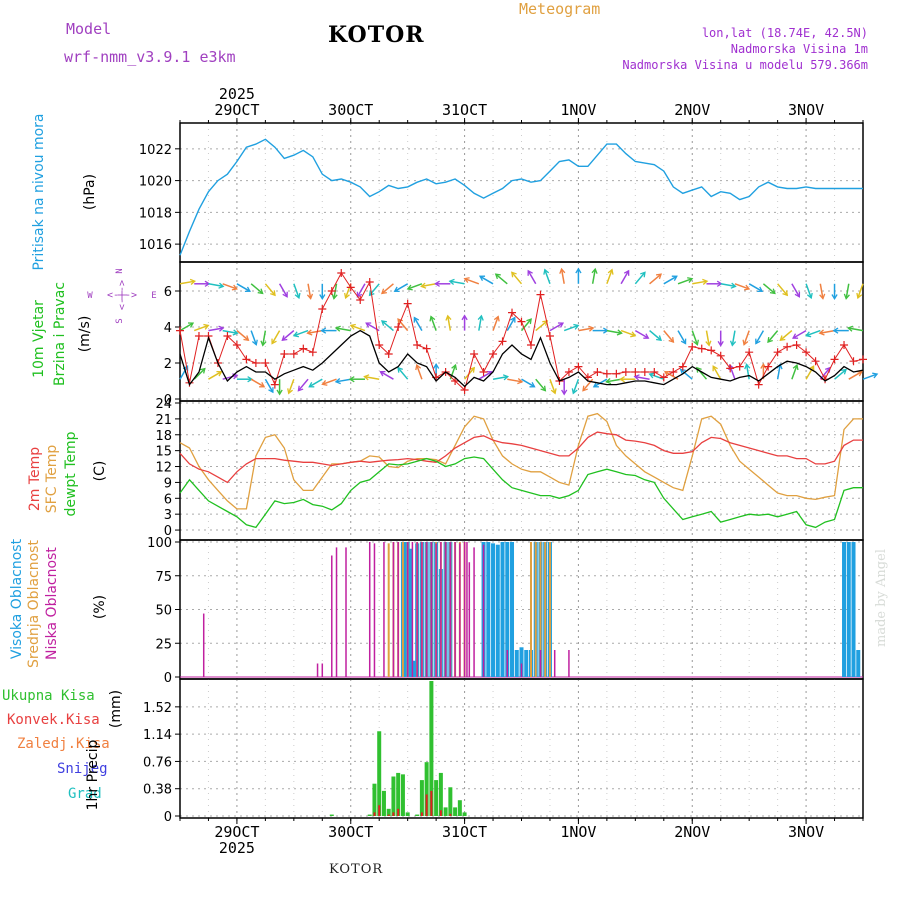  Describe the element at coordinates (168, 364) in the screenshot. I see `y-tick-label: 2` at that location.